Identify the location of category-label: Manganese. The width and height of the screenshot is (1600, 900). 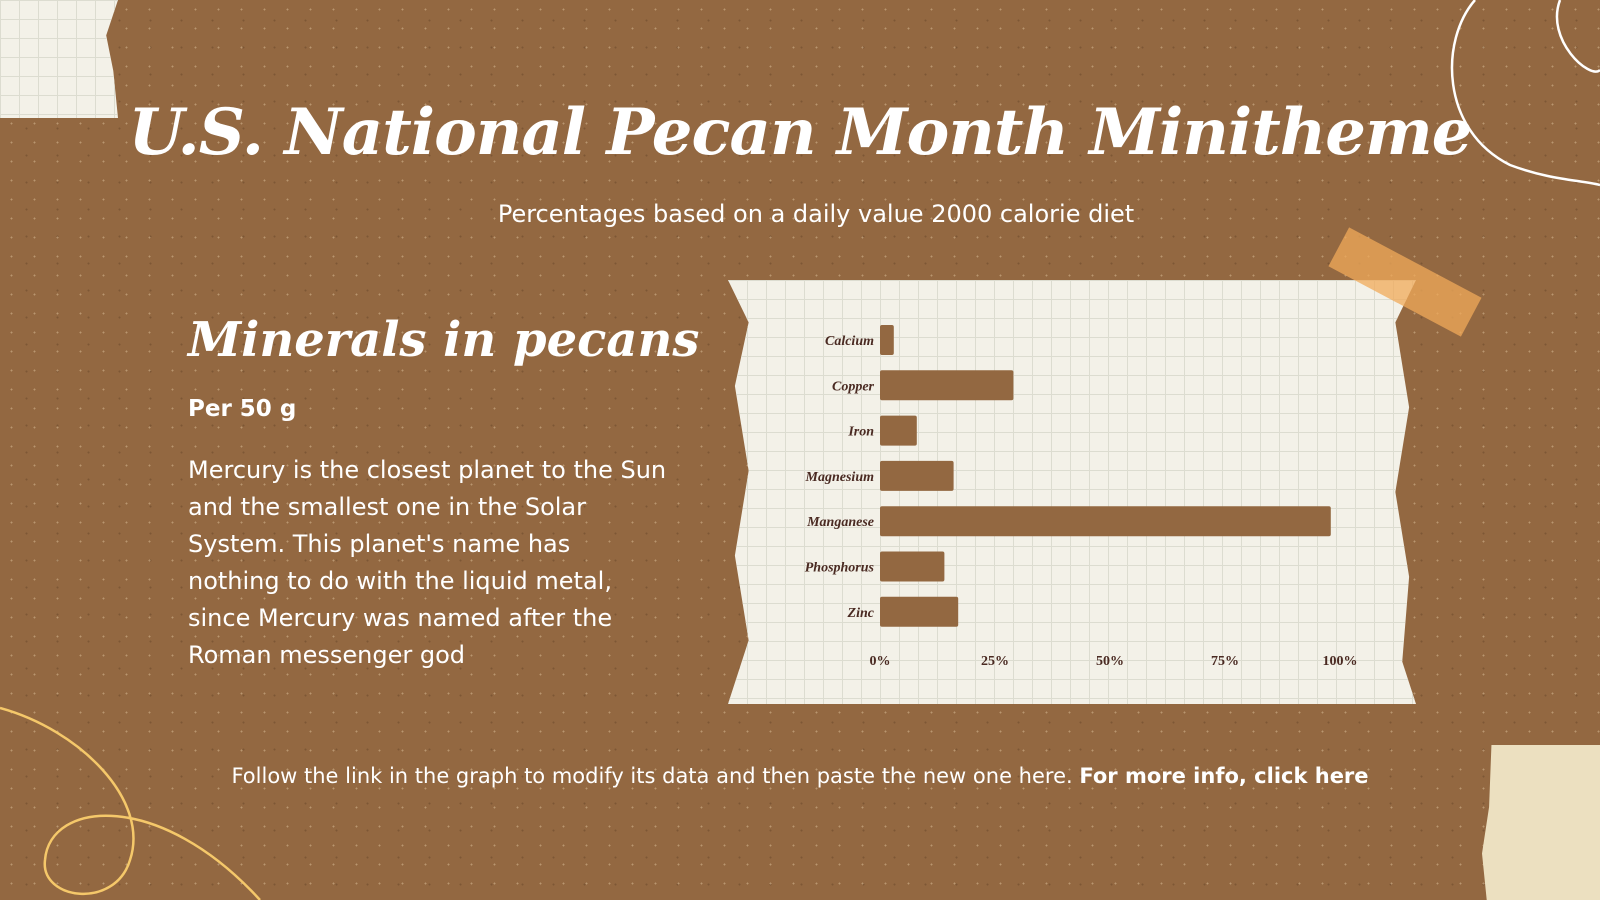
(840, 522).